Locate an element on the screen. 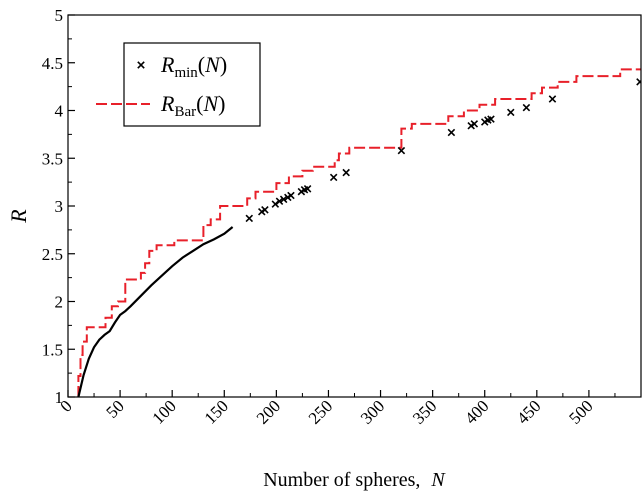 This screenshot has width=643, height=493. legend-marker-stroke is located at coordinates (141, 65).